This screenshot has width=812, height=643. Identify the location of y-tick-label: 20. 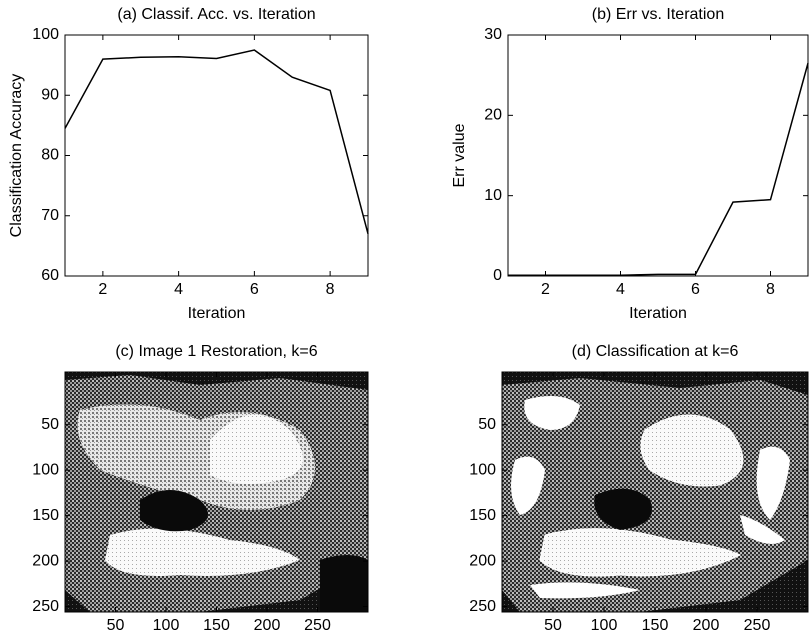
(493, 115).